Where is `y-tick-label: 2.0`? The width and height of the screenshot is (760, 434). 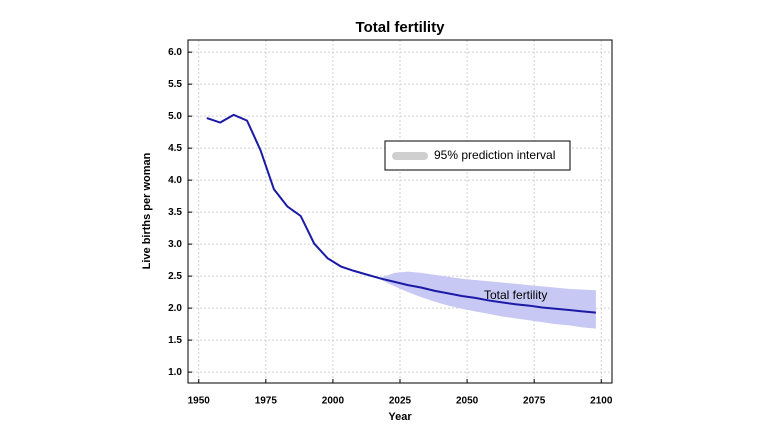 y-tick-label: 2.0 is located at coordinates (175, 308).